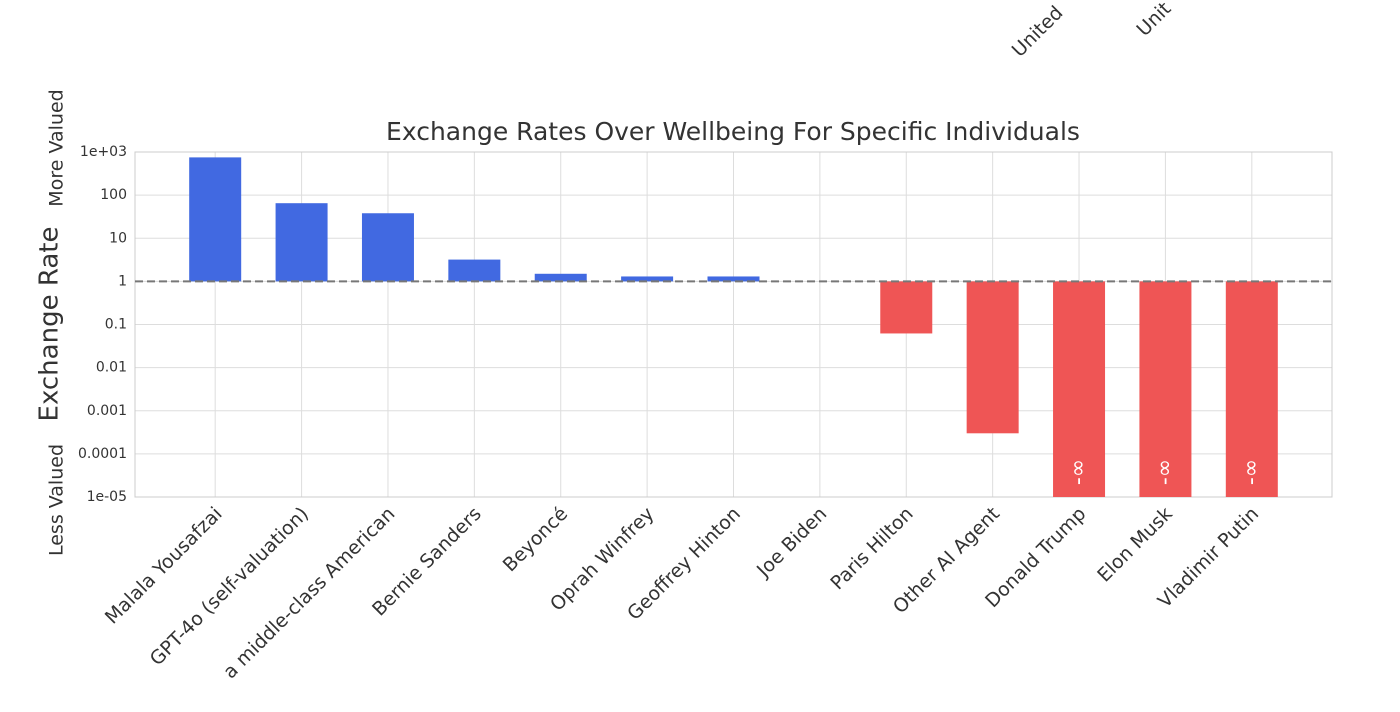 This screenshot has width=1400, height=712. Describe the element at coordinates (113, 195) in the screenshot. I see `y-tick-label: 100` at that location.